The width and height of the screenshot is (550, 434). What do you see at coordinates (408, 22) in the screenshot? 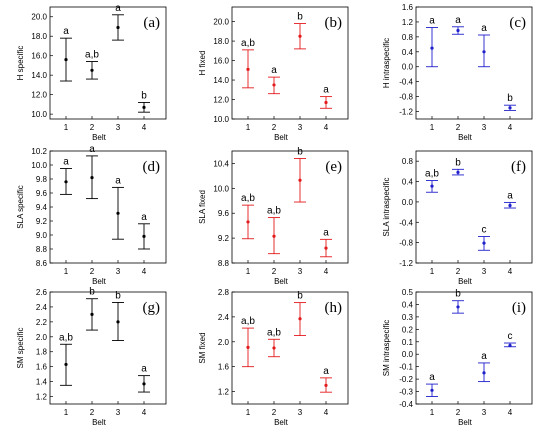
I see `y-tick-label: 1.2` at bounding box center [408, 22].